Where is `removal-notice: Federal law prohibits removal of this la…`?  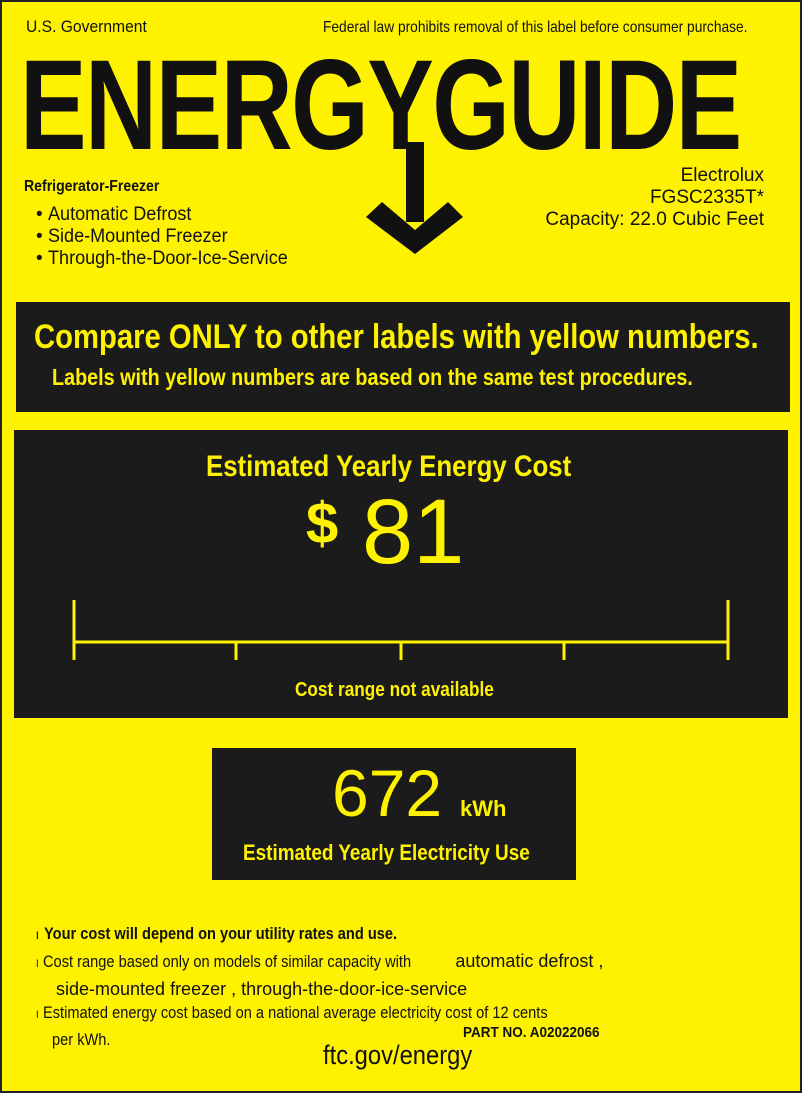 removal-notice: Federal law prohibits removal of this la… is located at coordinates (535, 27).